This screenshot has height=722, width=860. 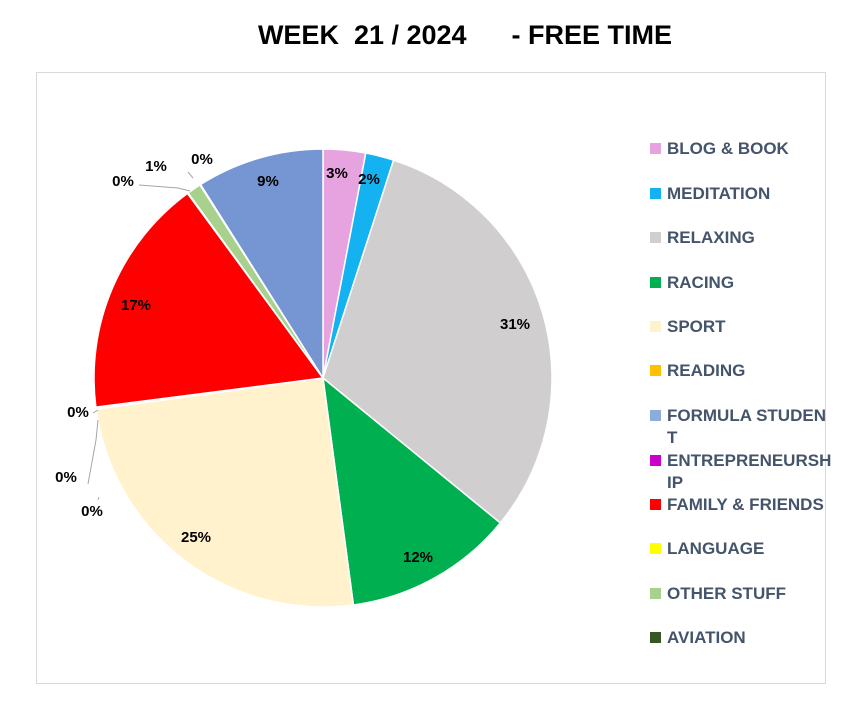 What do you see at coordinates (337, 173) in the screenshot?
I see `data-label: 3%` at bounding box center [337, 173].